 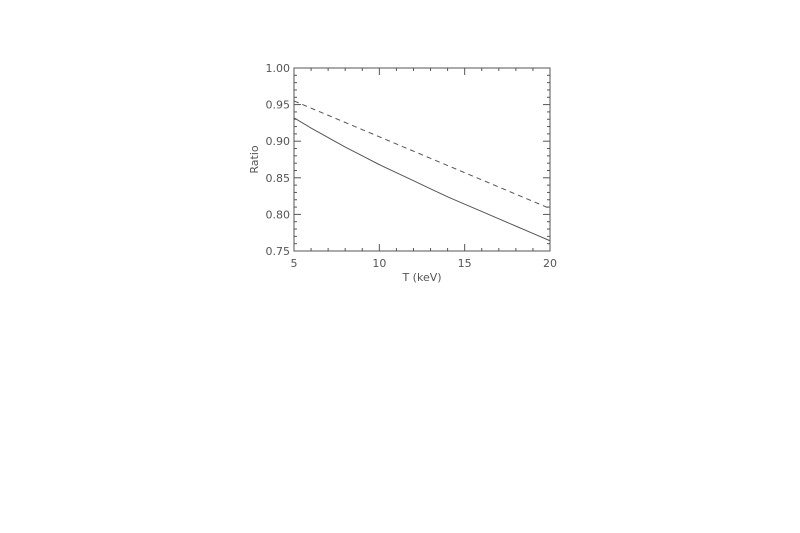 What do you see at coordinates (278, 68) in the screenshot?
I see `y-tick-label: 1.00` at bounding box center [278, 68].